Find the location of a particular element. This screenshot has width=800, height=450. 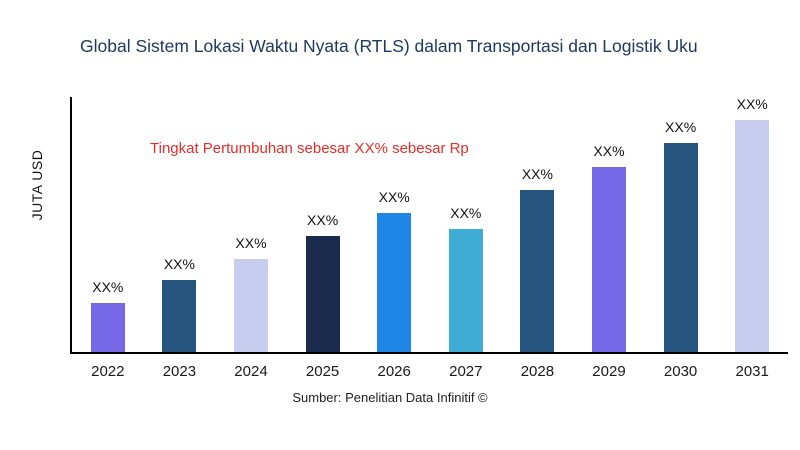

bar-group-2029: XX% 2029 is located at coordinates (609, 238).